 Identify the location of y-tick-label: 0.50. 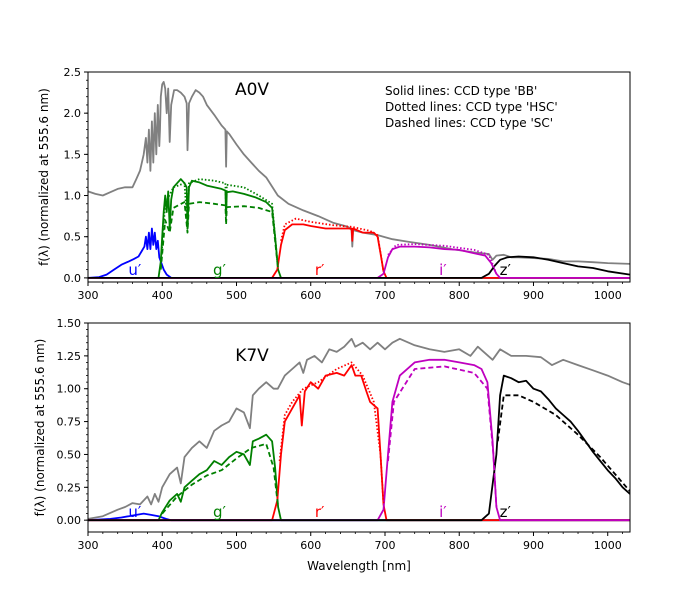
(69, 454).